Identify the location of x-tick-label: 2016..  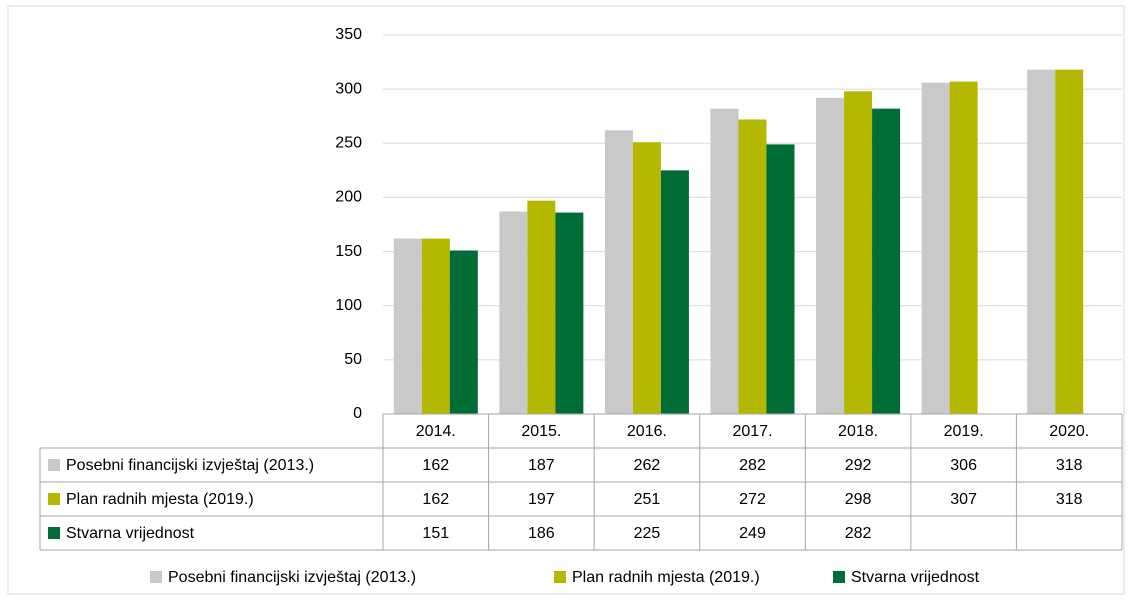
(647, 431).